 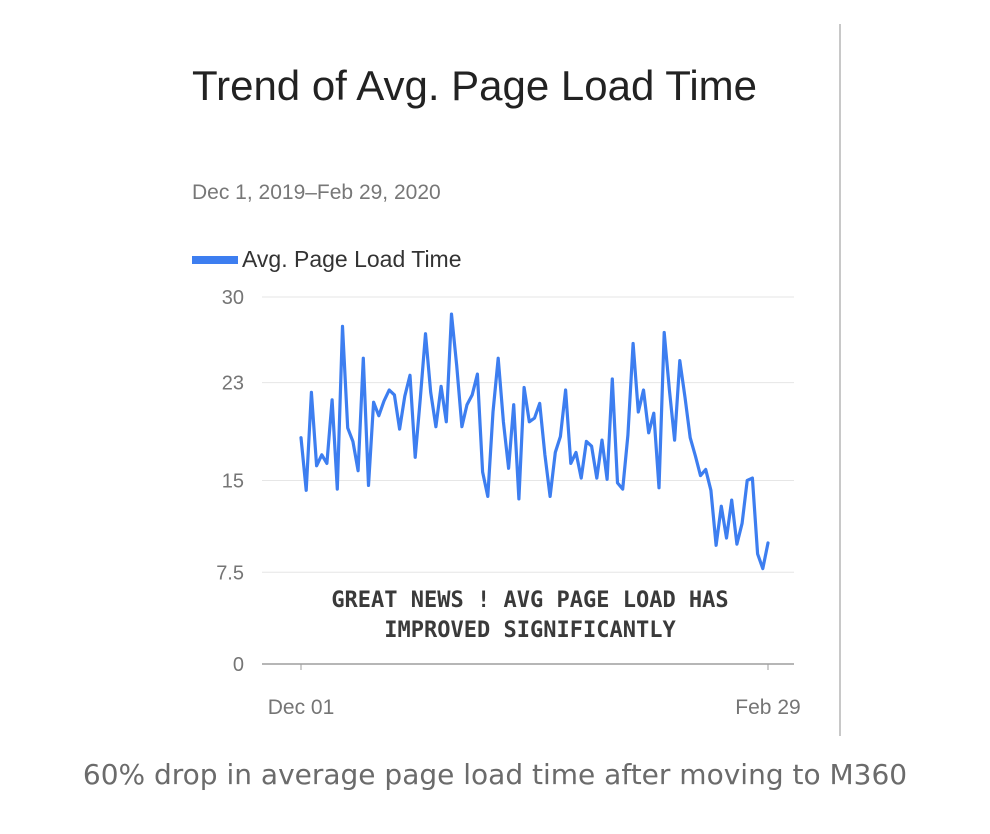 I want to click on chart-legend: Avg. Page Load Time, so click(x=327, y=259).